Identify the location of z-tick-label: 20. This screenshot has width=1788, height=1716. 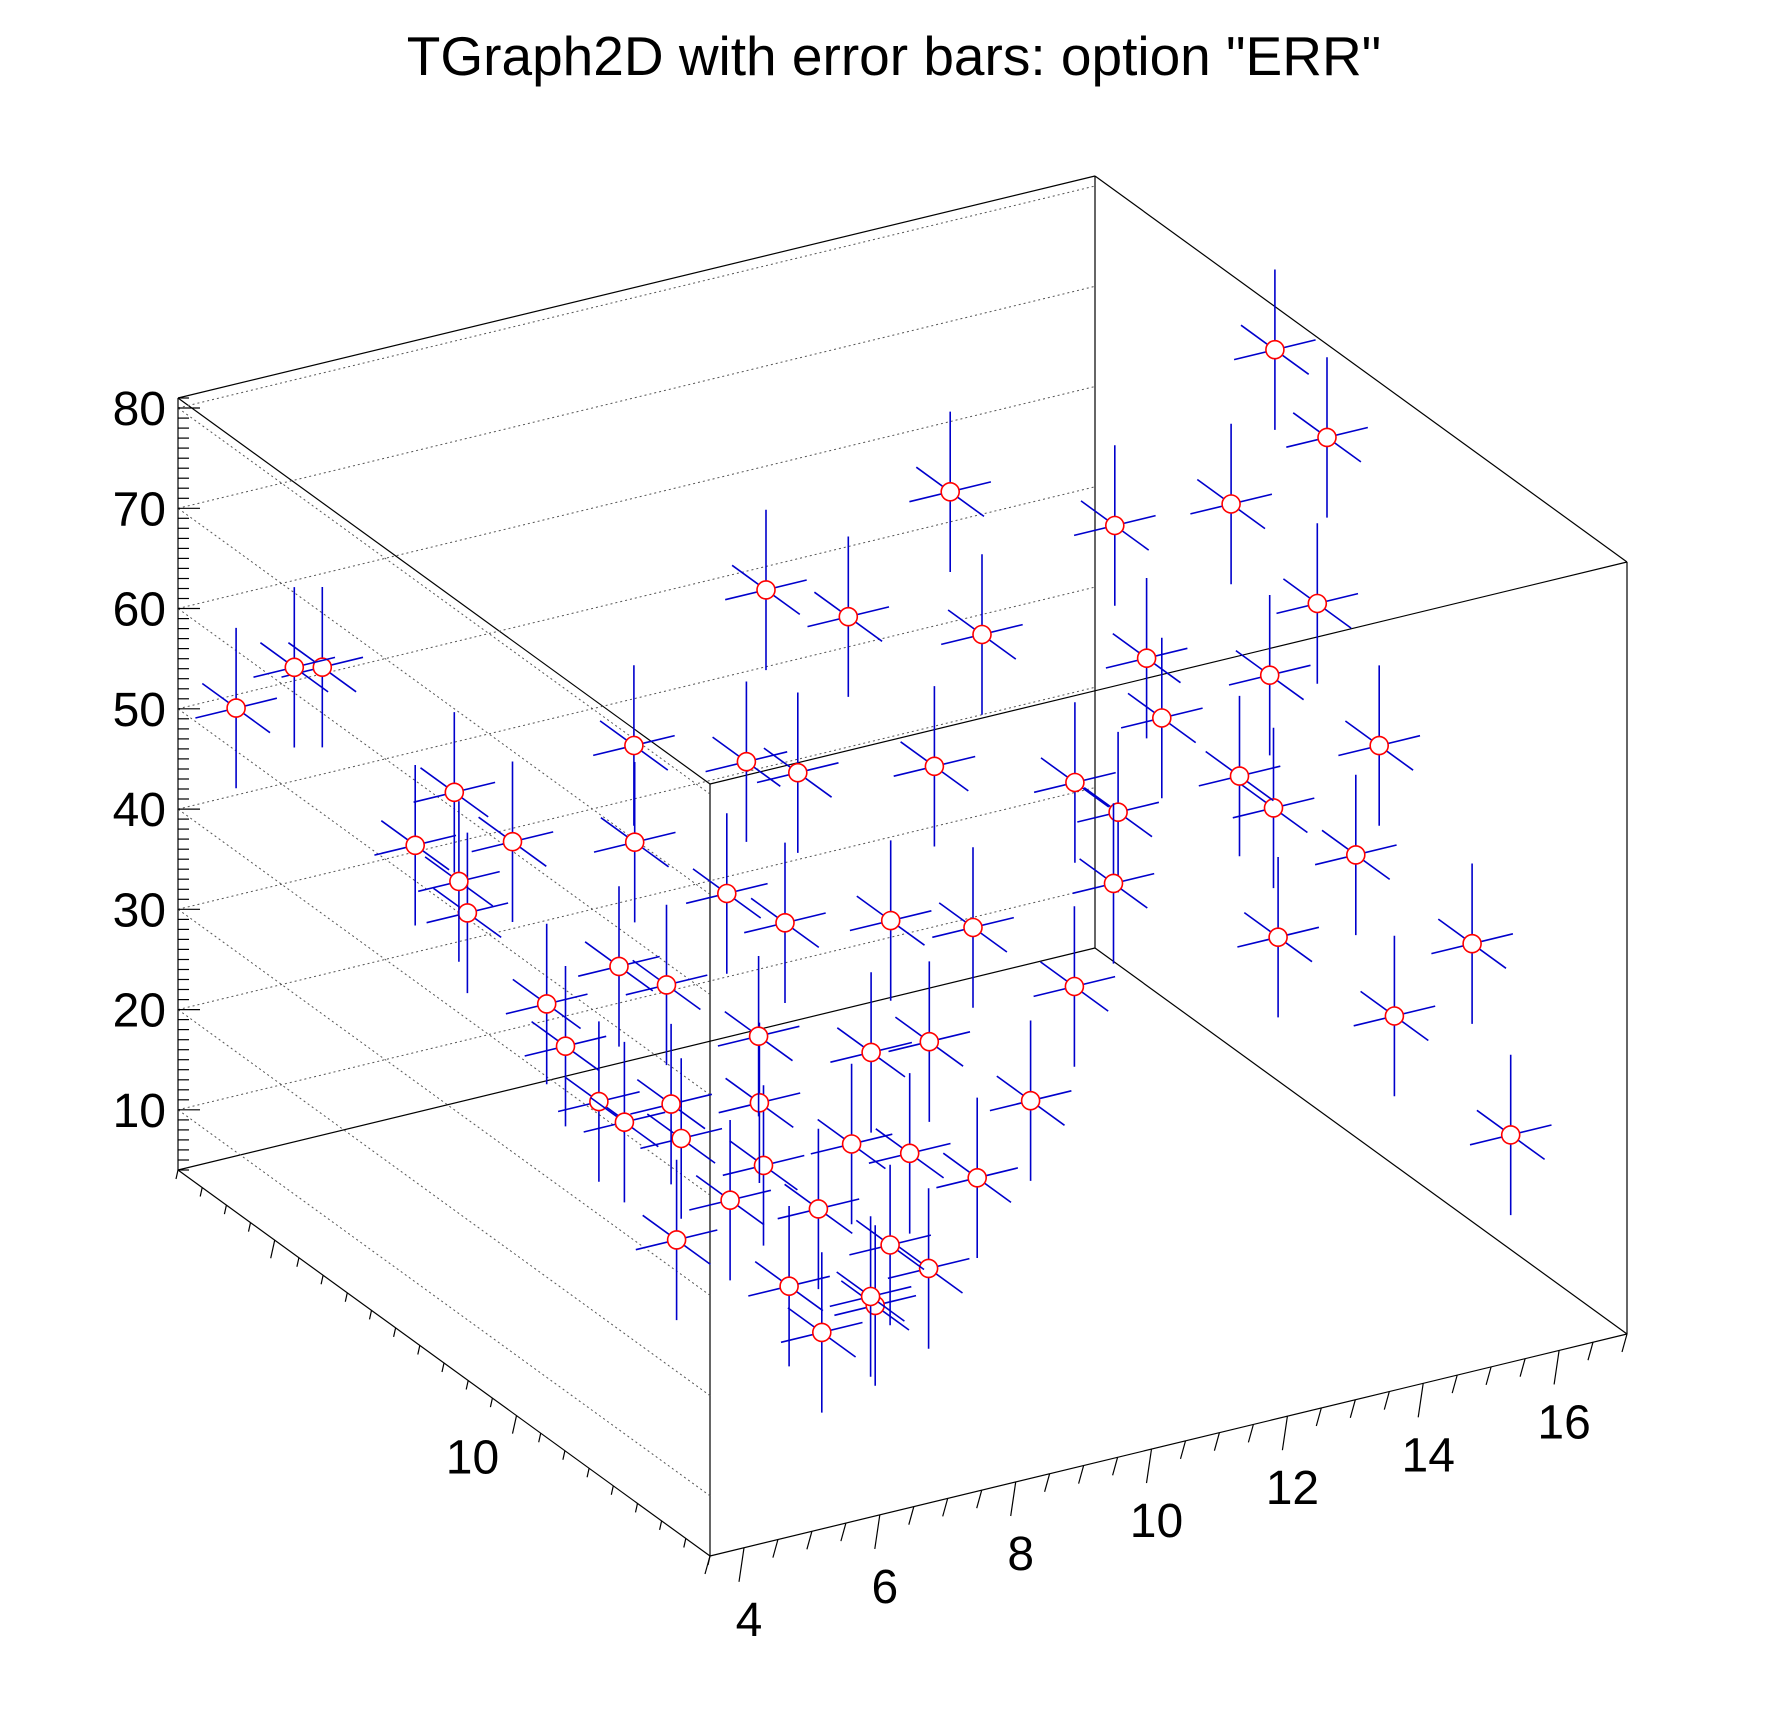
(139, 1011).